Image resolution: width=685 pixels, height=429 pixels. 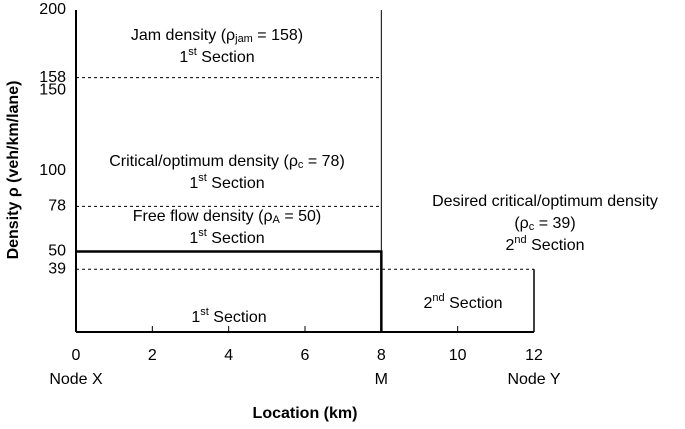 What do you see at coordinates (277, 220) in the screenshot?
I see `annotation-run: A` at bounding box center [277, 220].